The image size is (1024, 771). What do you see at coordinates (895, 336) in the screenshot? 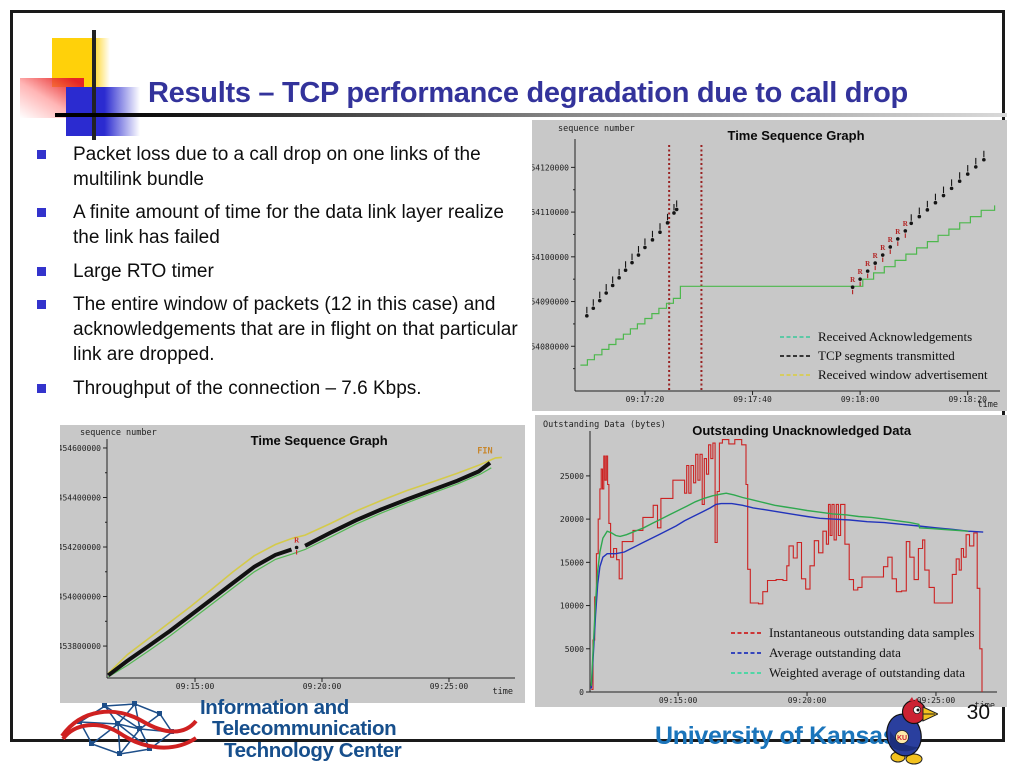
I see `svg-text: Received Acknowledgements` at bounding box center [895, 336].